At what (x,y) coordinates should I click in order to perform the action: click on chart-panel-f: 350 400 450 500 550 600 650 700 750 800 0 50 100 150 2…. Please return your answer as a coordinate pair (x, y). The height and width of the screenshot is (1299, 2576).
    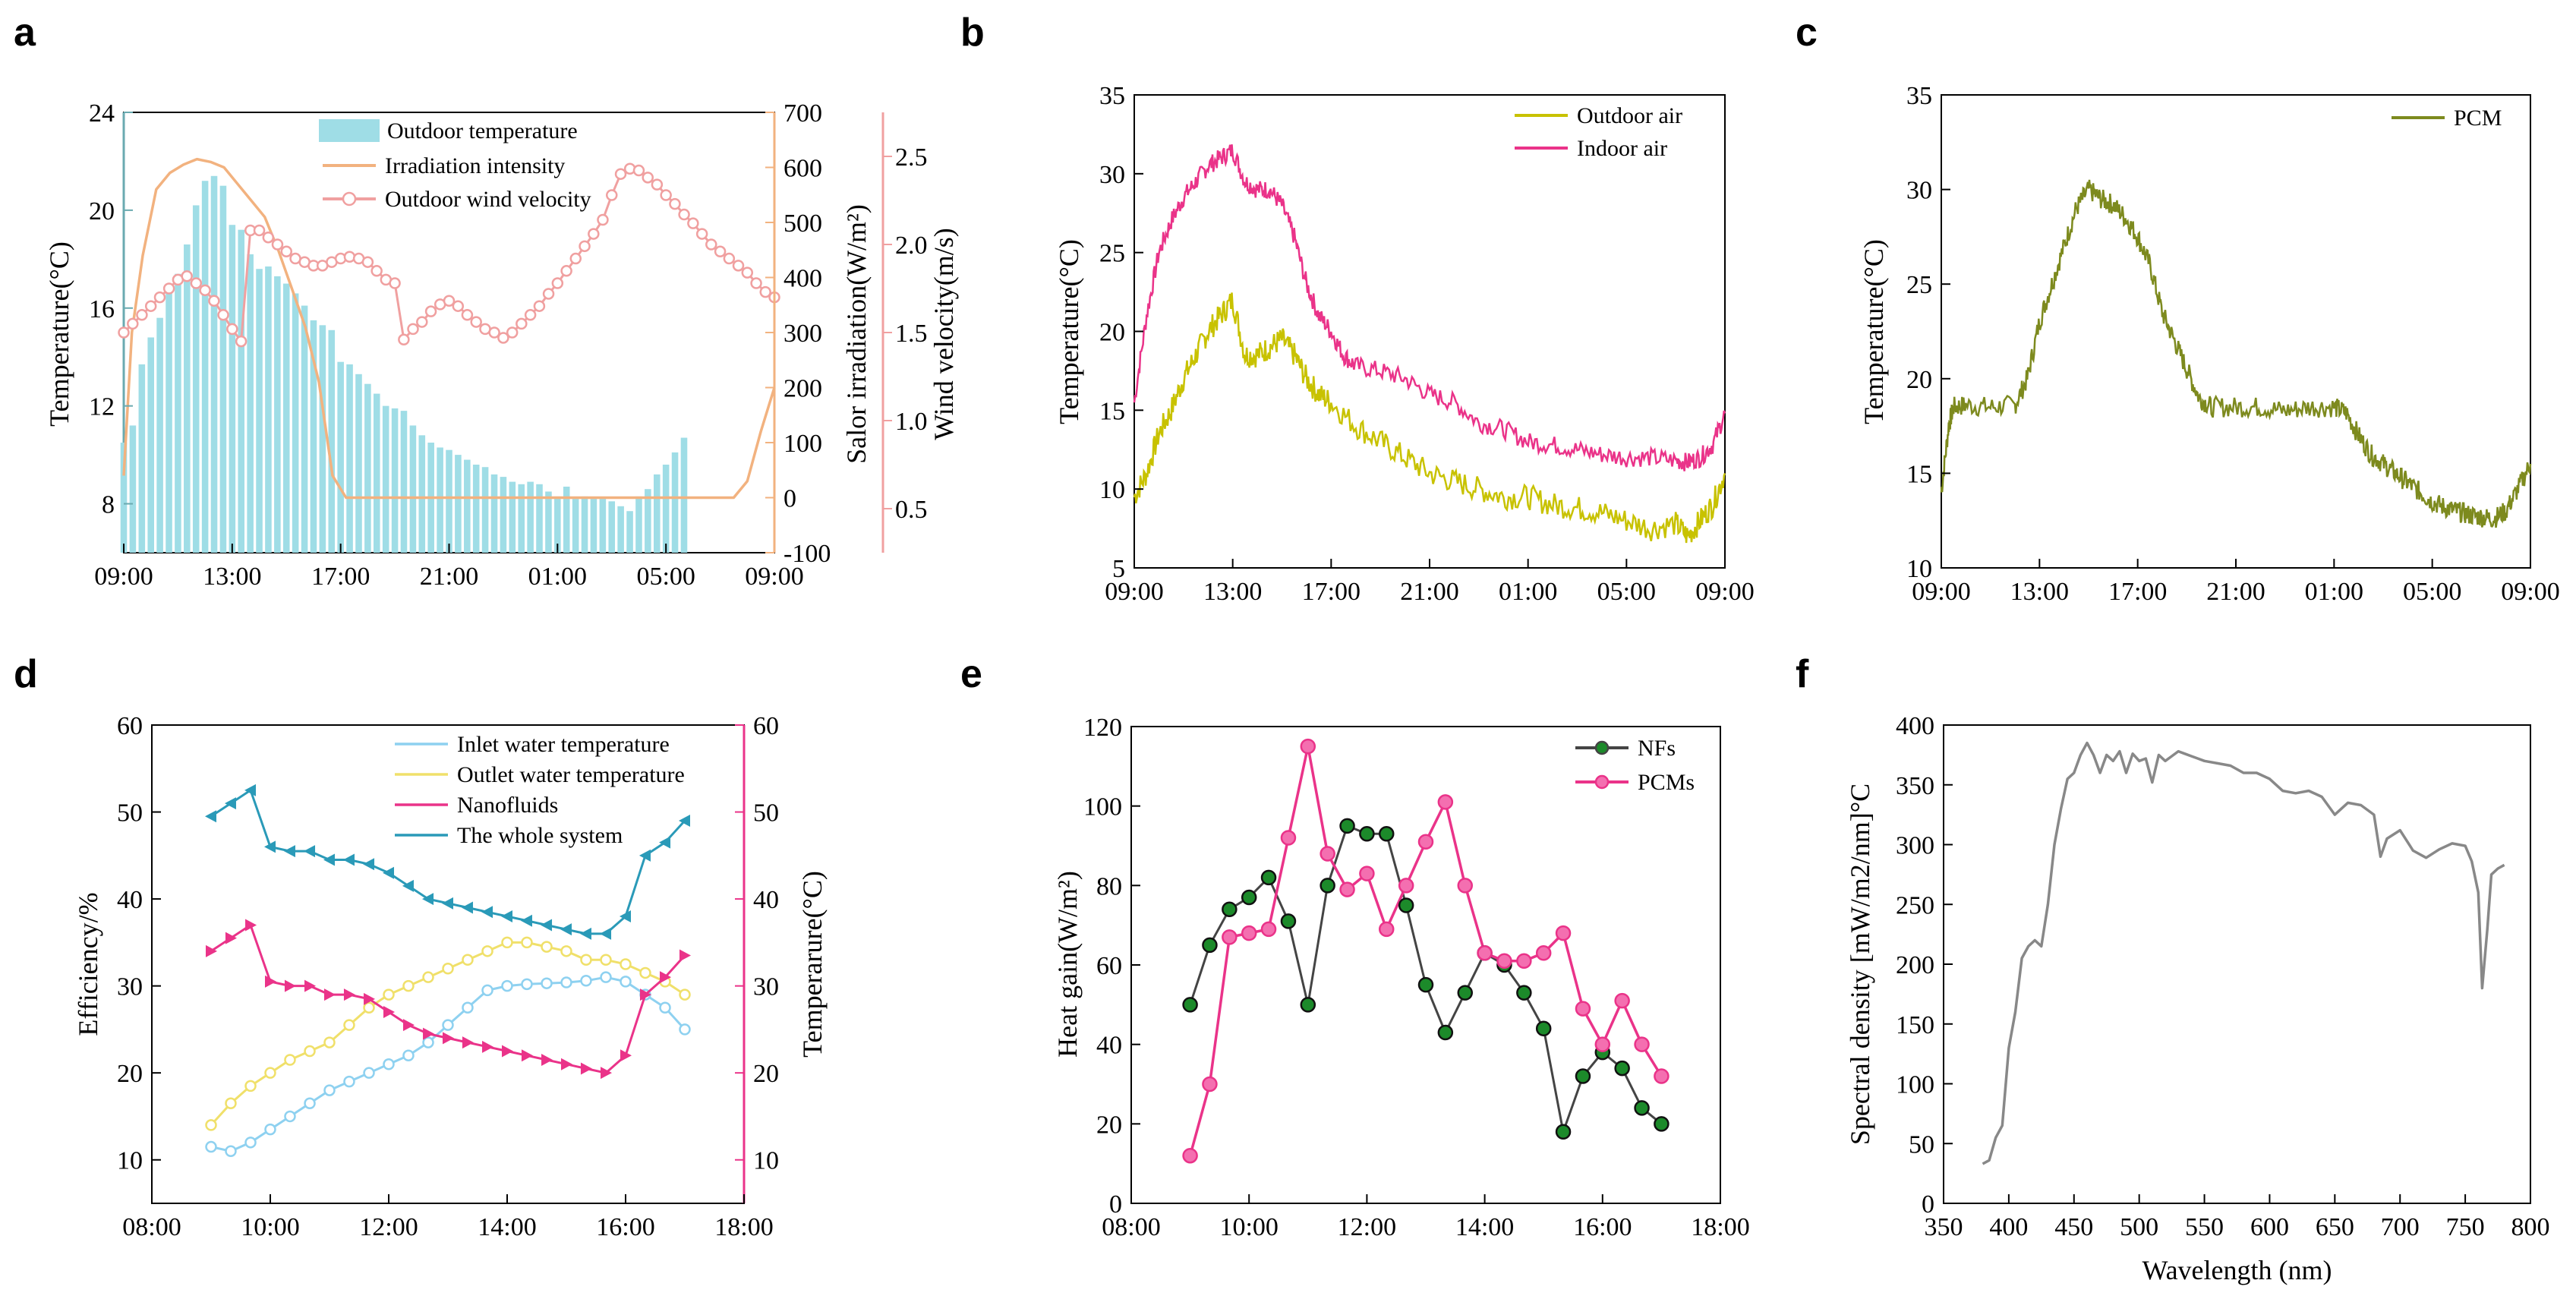
    Looking at the image, I should click on (2197, 999).